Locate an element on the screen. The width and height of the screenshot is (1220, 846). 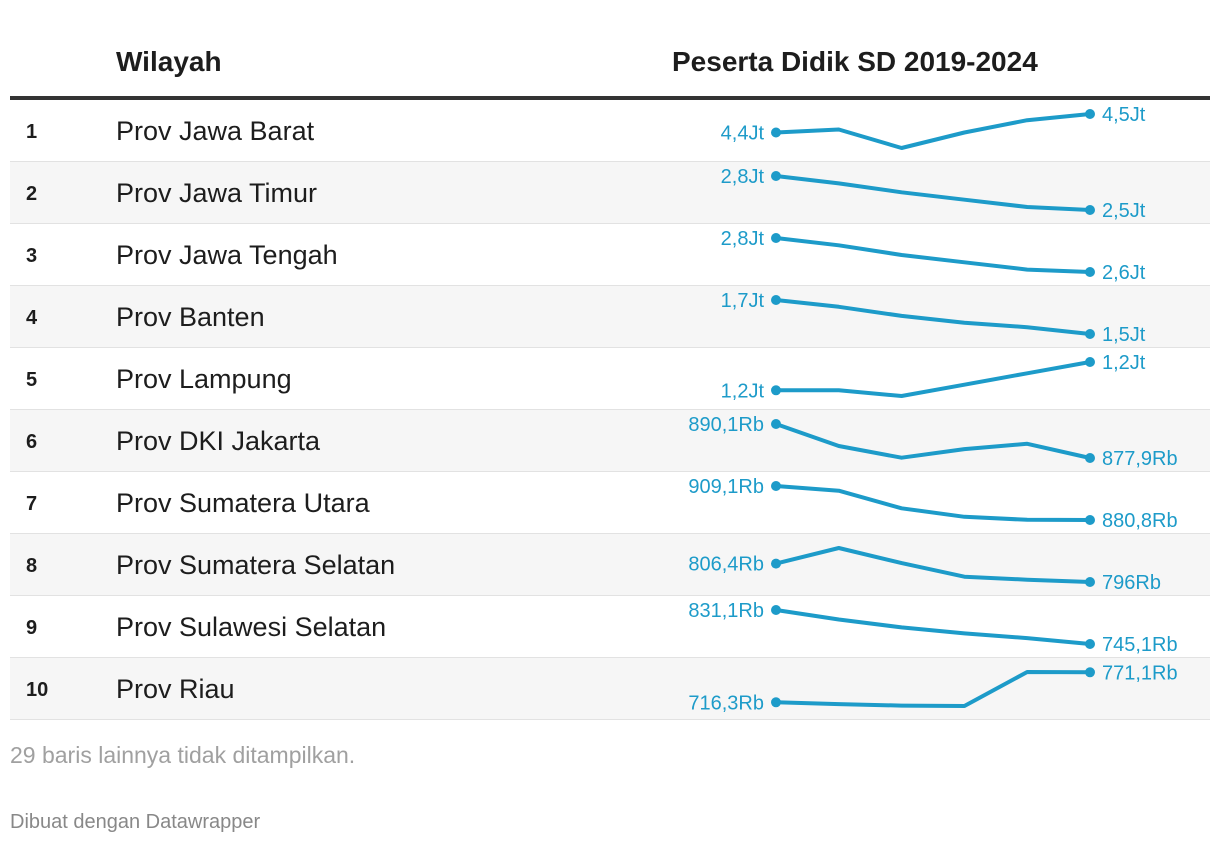
sparkline: 1,2Jt 1,2Jt is located at coordinates (933, 377).